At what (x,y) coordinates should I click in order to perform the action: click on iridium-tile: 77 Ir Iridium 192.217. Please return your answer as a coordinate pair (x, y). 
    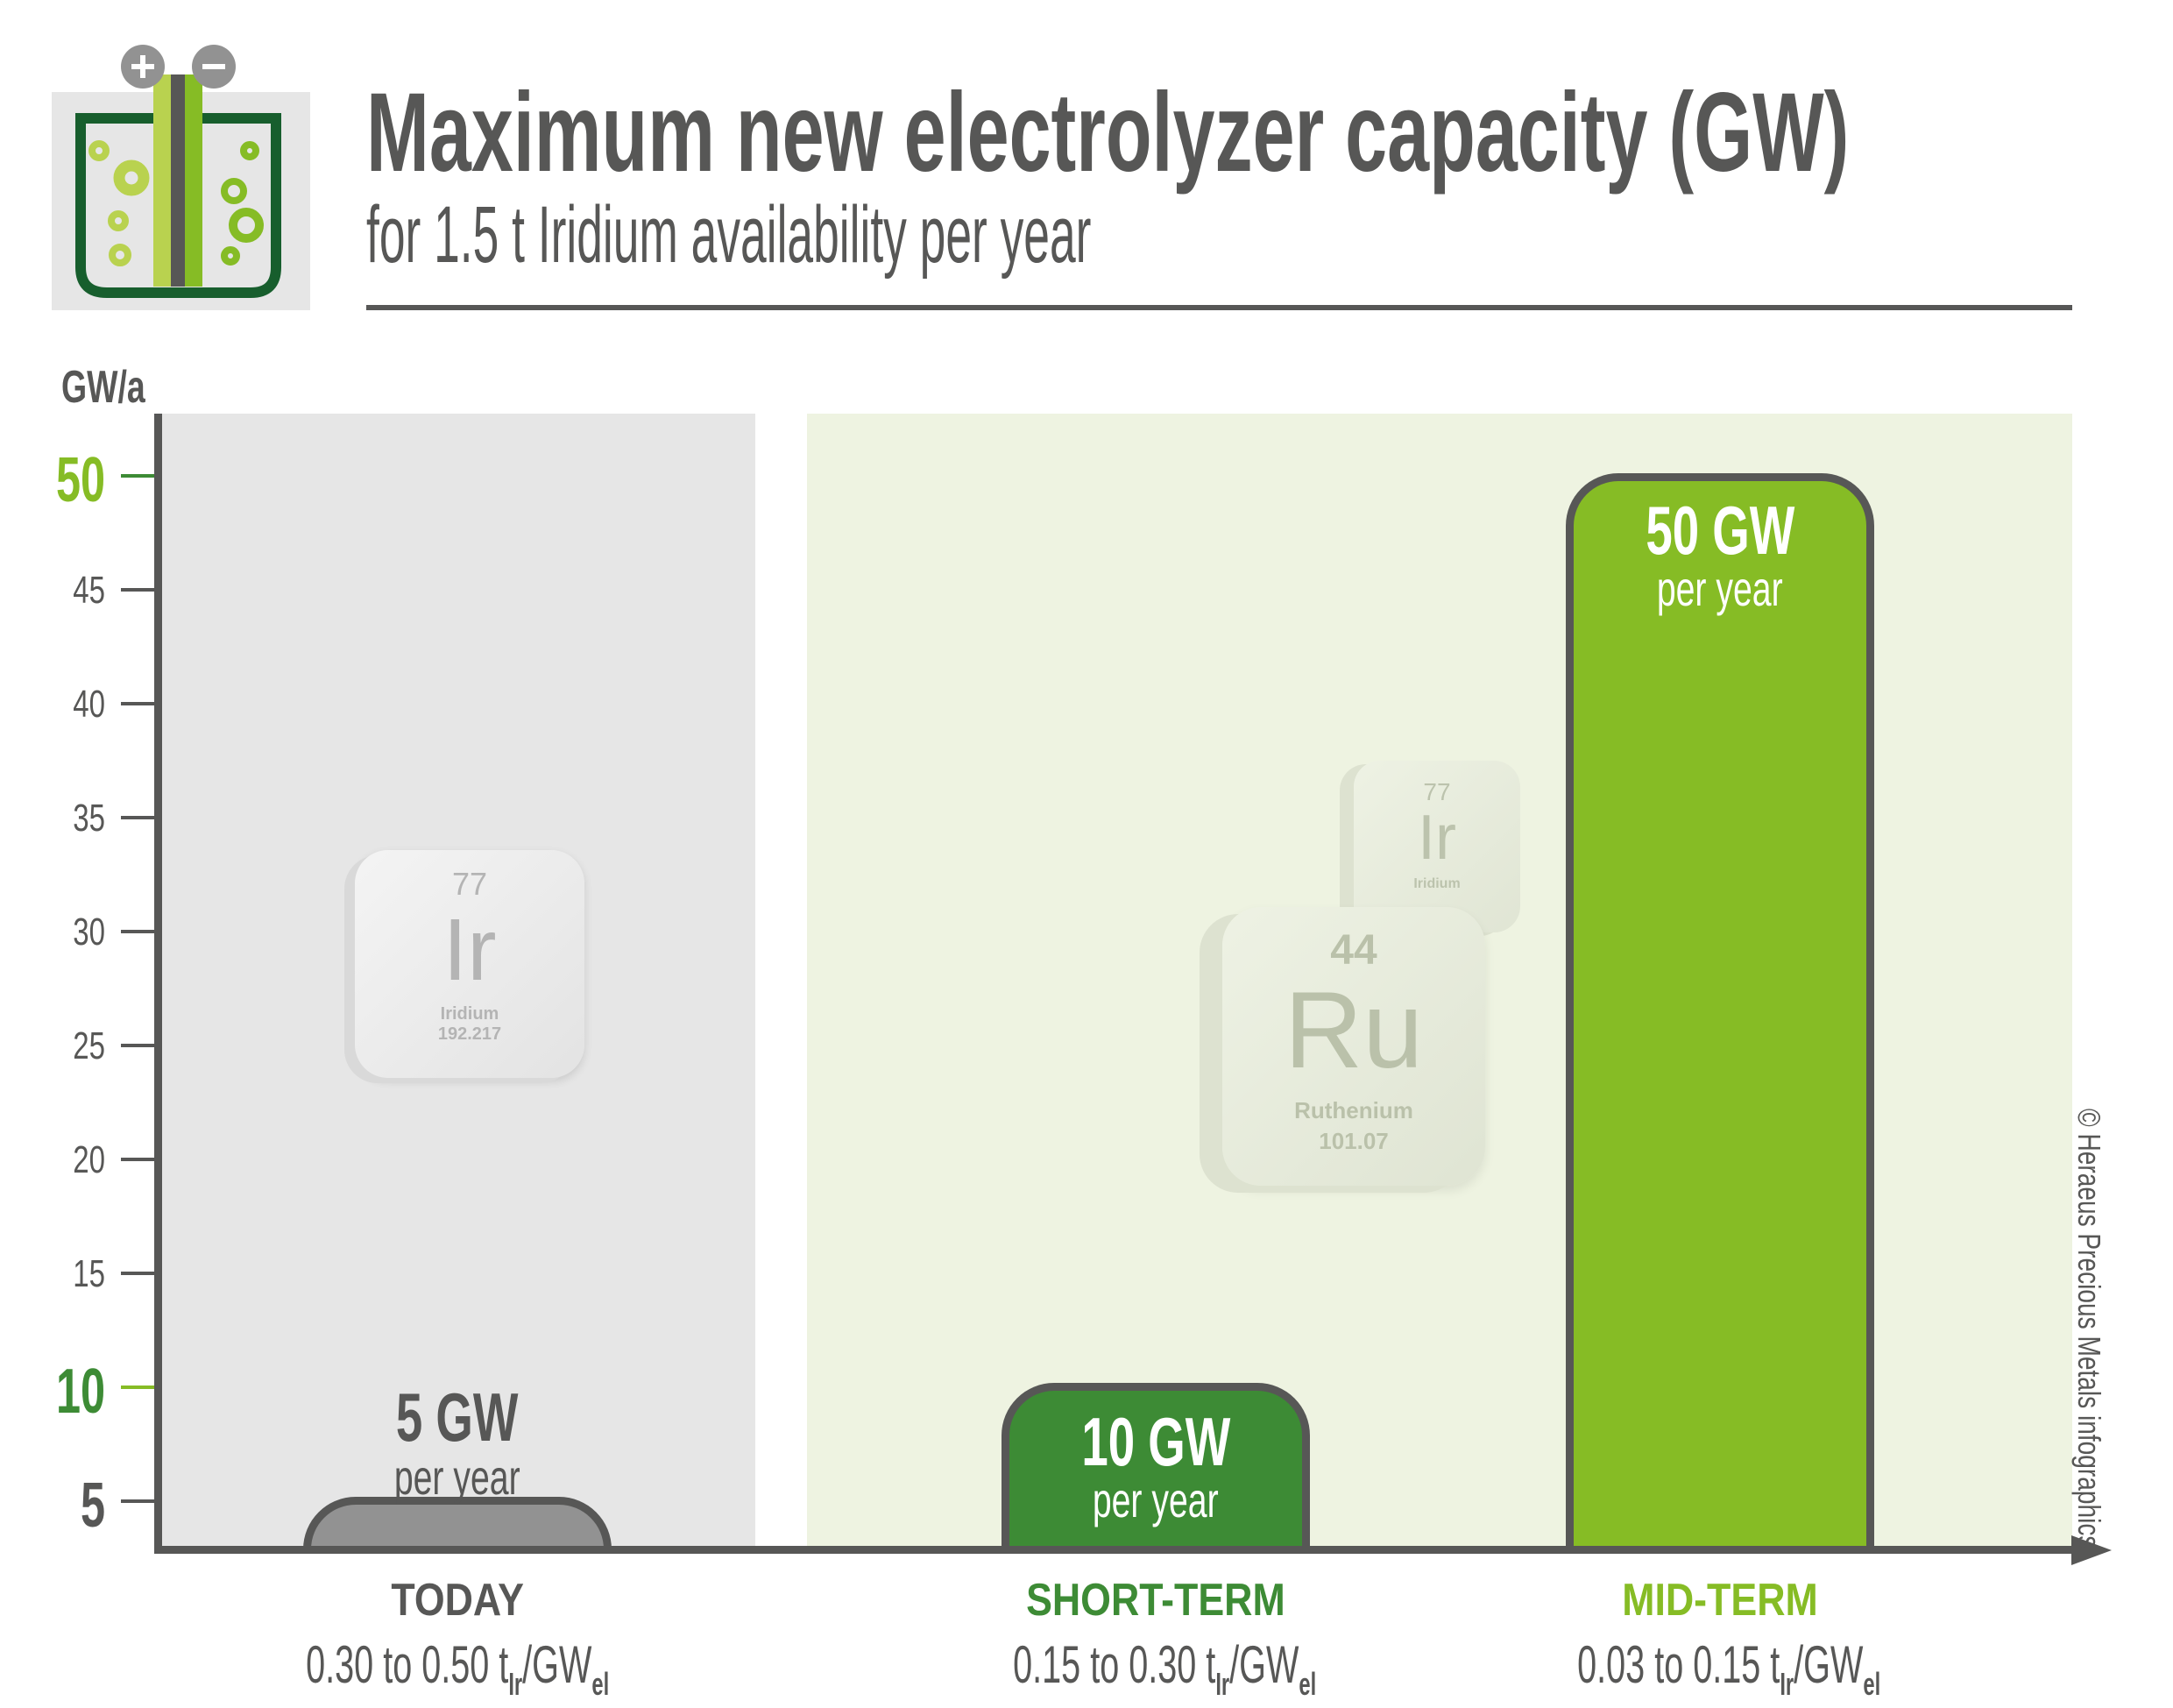
    Looking at the image, I should click on (469, 964).